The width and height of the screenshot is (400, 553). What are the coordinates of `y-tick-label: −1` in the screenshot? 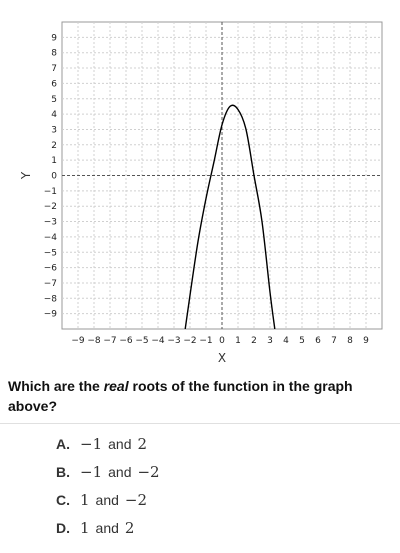 It's located at (50, 192).